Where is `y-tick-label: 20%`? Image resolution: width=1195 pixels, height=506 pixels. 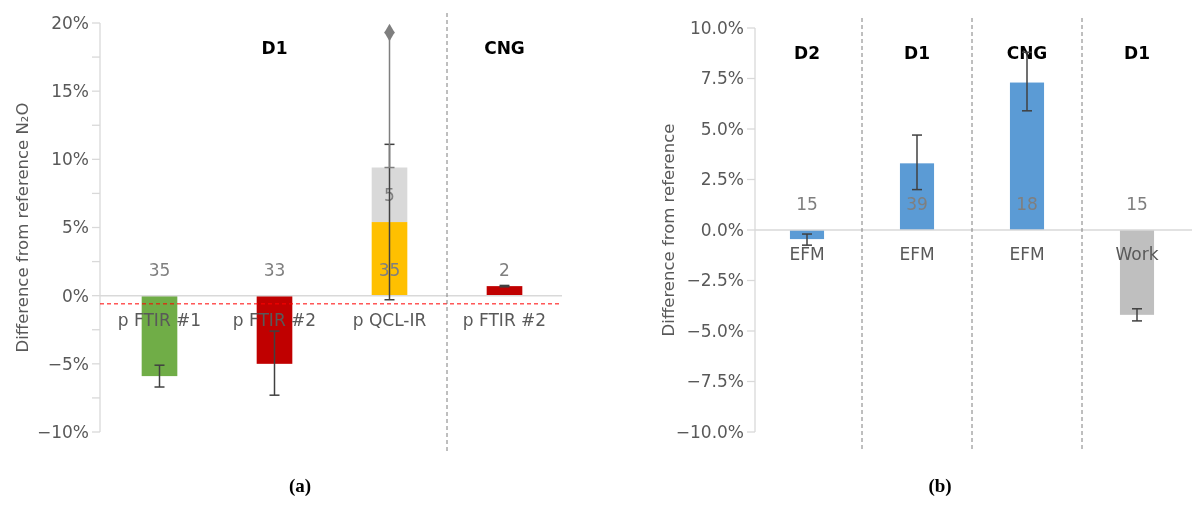 y-tick-label: 20% is located at coordinates (70, 22).